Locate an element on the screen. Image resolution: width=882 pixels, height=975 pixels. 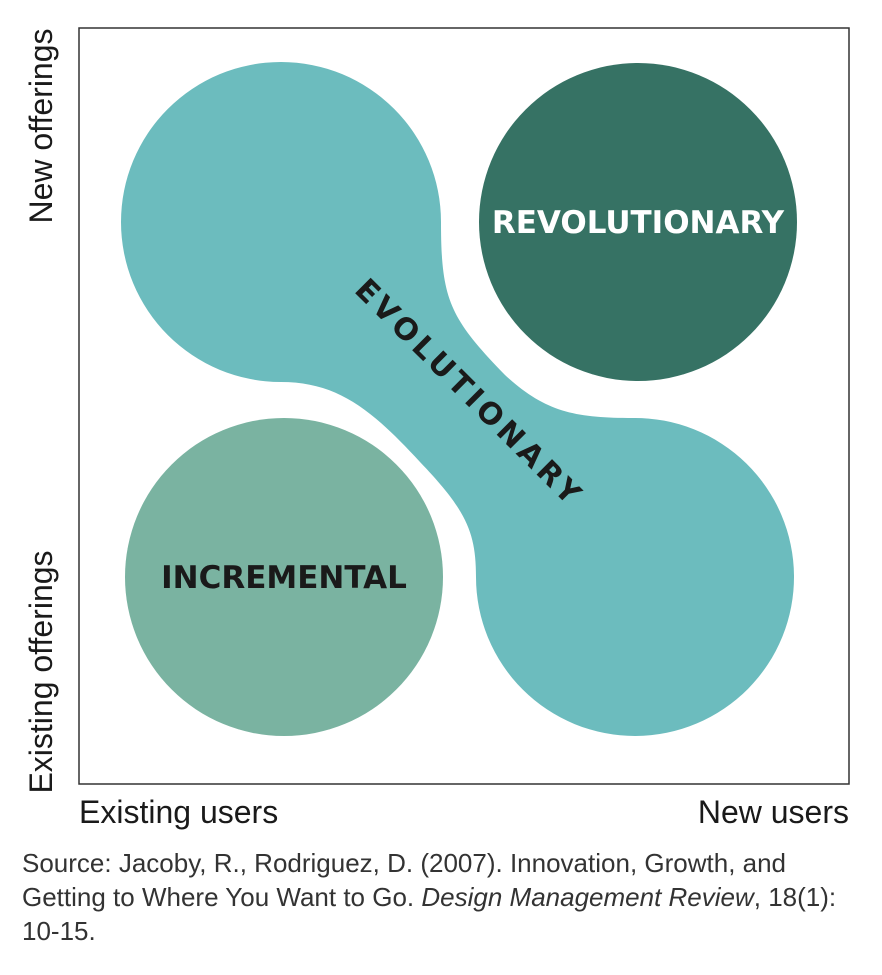
incremental-label: INCREMENTAL is located at coordinates (284, 578).